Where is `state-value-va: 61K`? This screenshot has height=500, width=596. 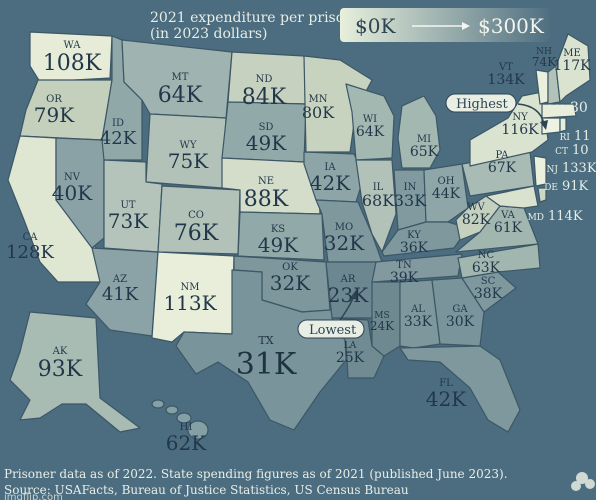 state-value-va: 61K is located at coordinates (508, 228).